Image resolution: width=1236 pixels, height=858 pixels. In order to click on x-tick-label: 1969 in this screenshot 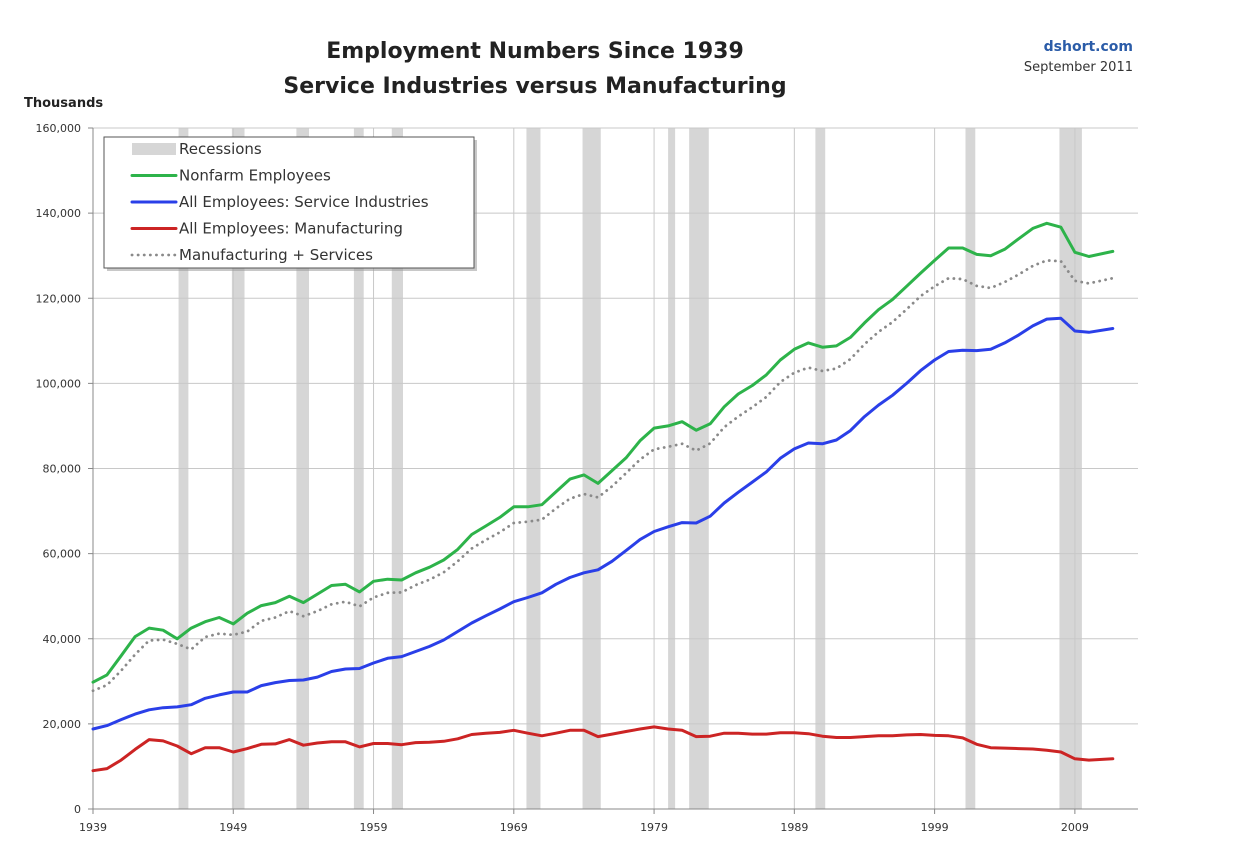, I will do `click(514, 827)`.